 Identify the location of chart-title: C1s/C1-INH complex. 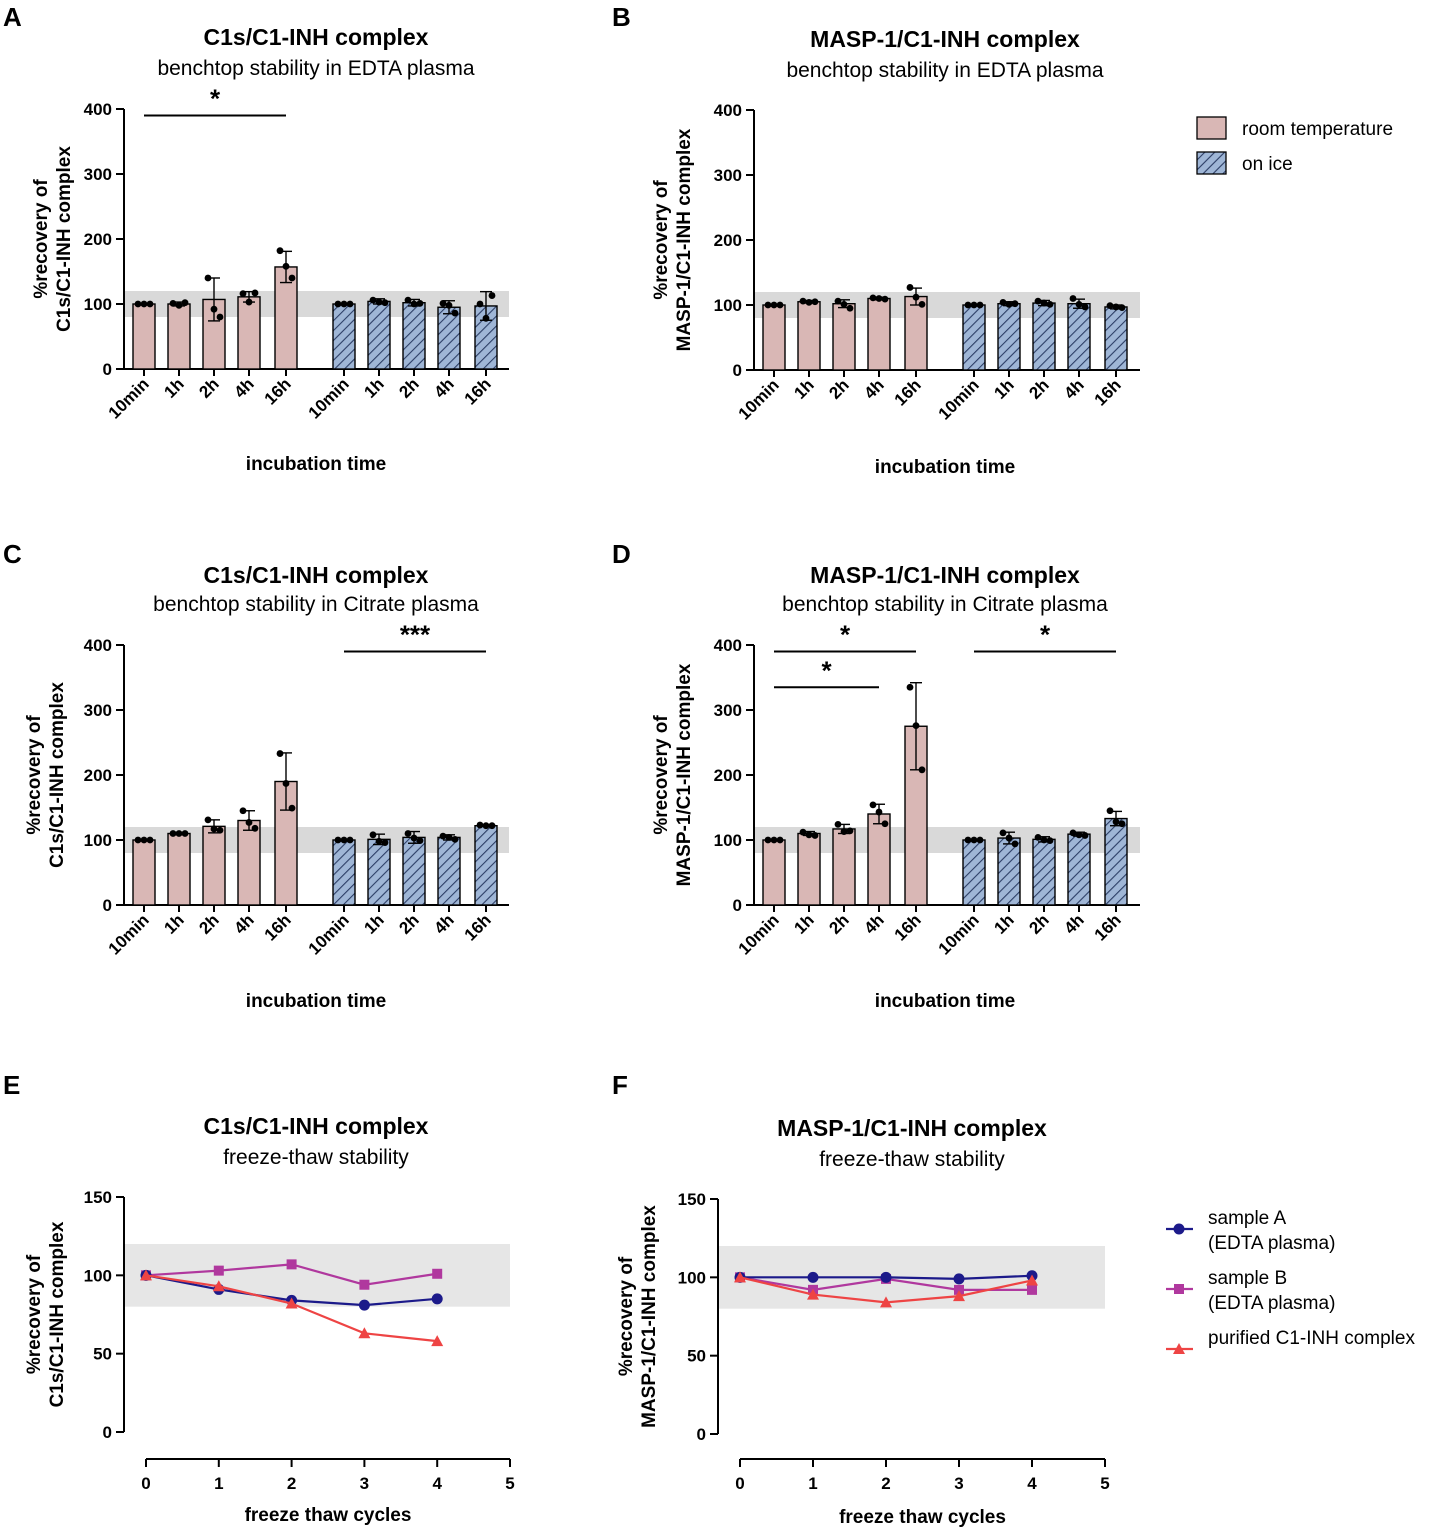
(316, 1126).